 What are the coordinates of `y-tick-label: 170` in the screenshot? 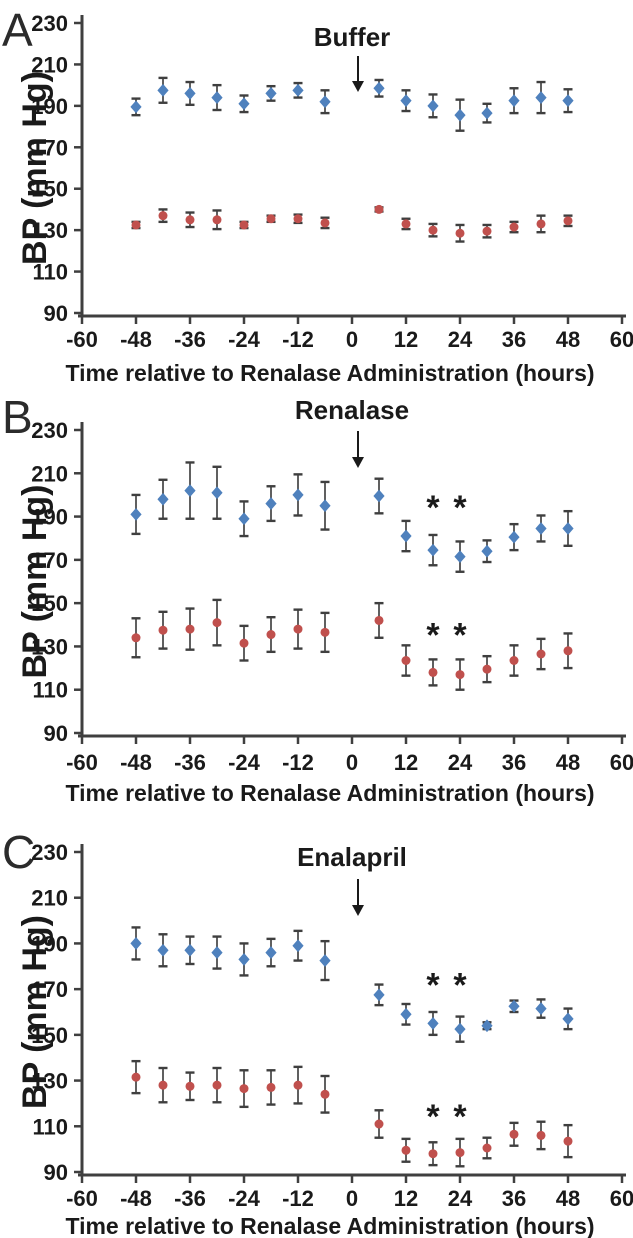 It's located at (49, 147).